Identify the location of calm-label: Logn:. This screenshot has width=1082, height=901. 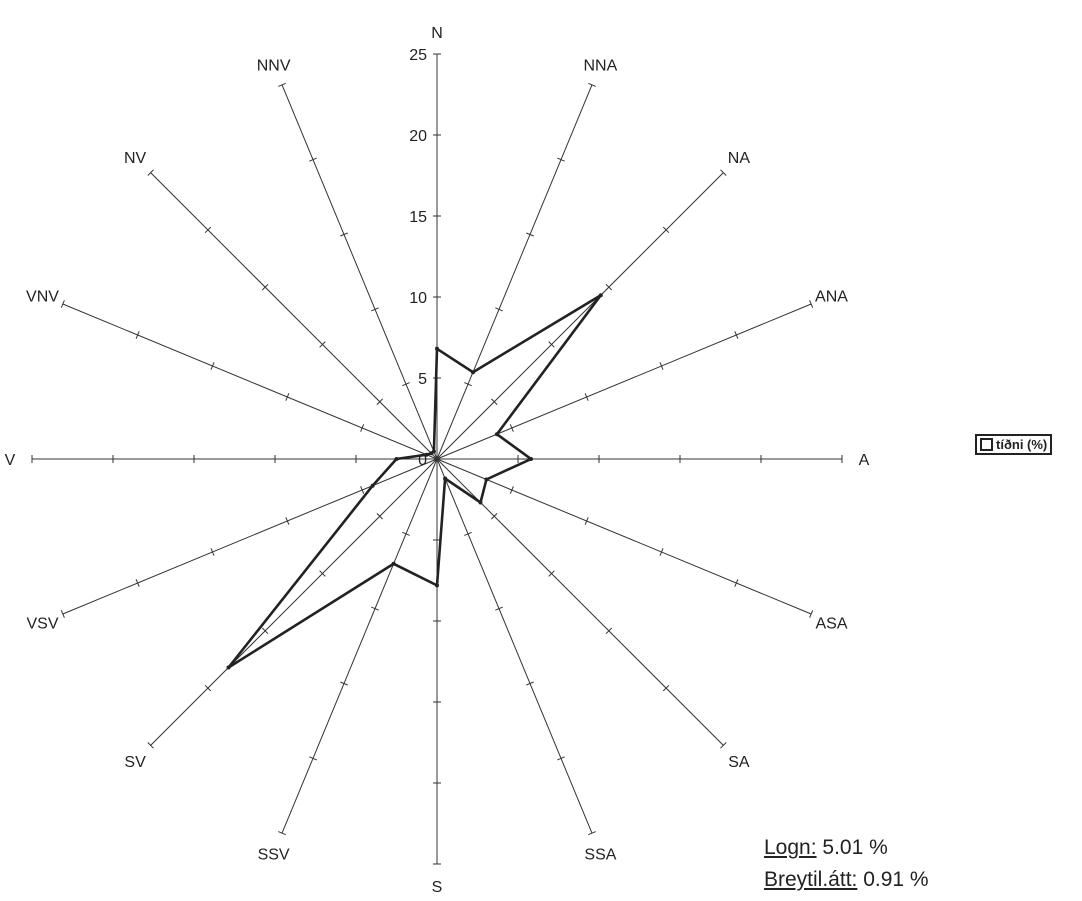
(790, 847).